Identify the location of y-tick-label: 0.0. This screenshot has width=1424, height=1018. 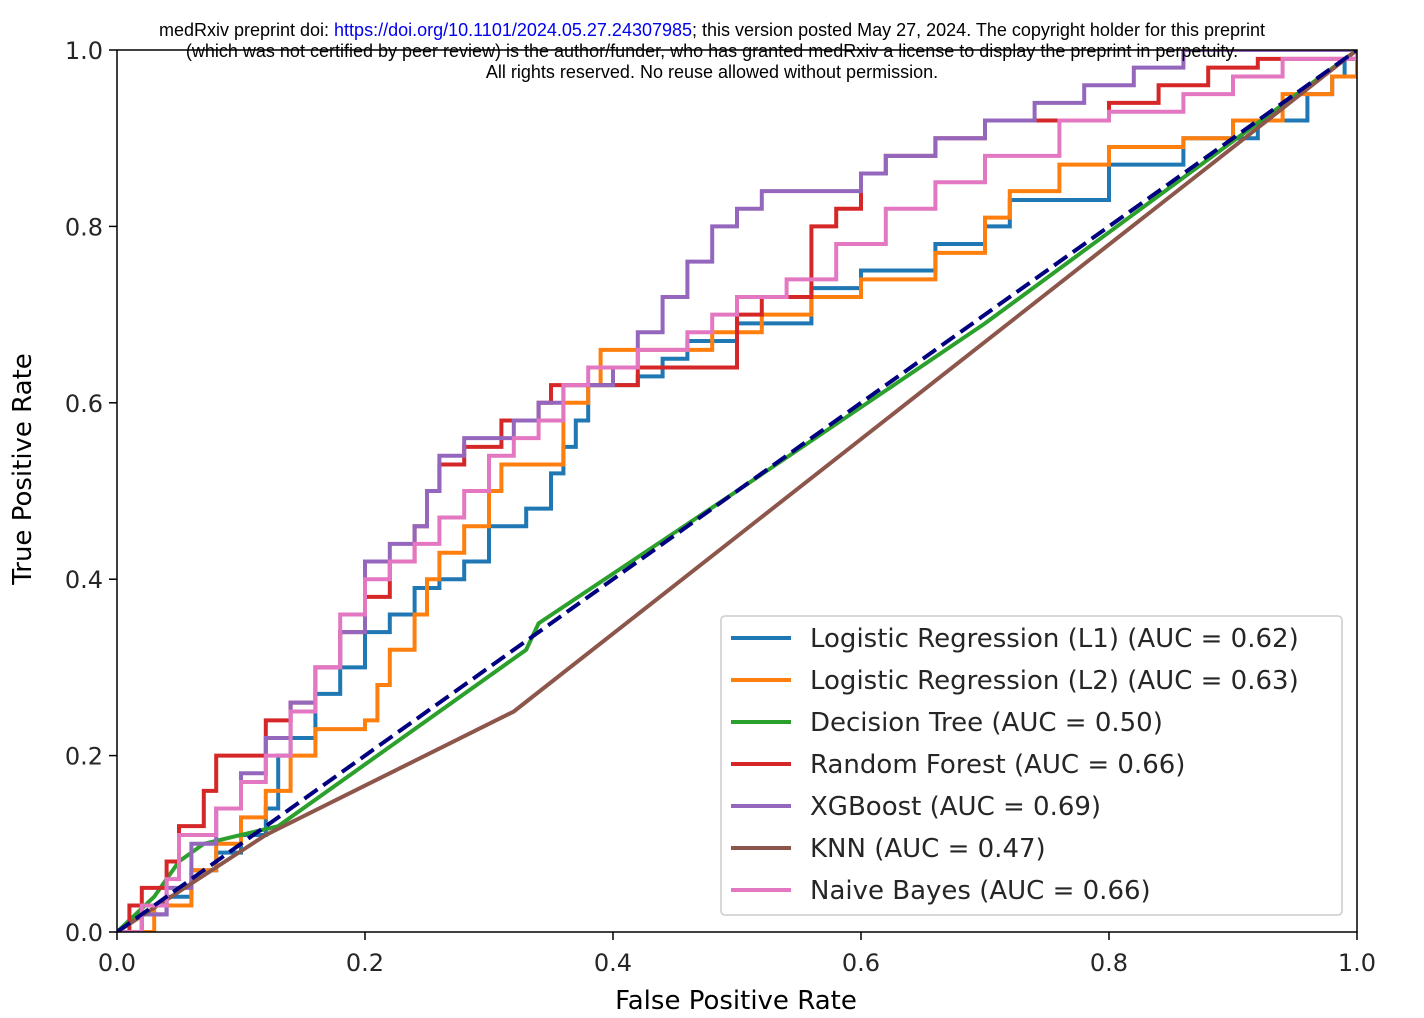
(84, 933).